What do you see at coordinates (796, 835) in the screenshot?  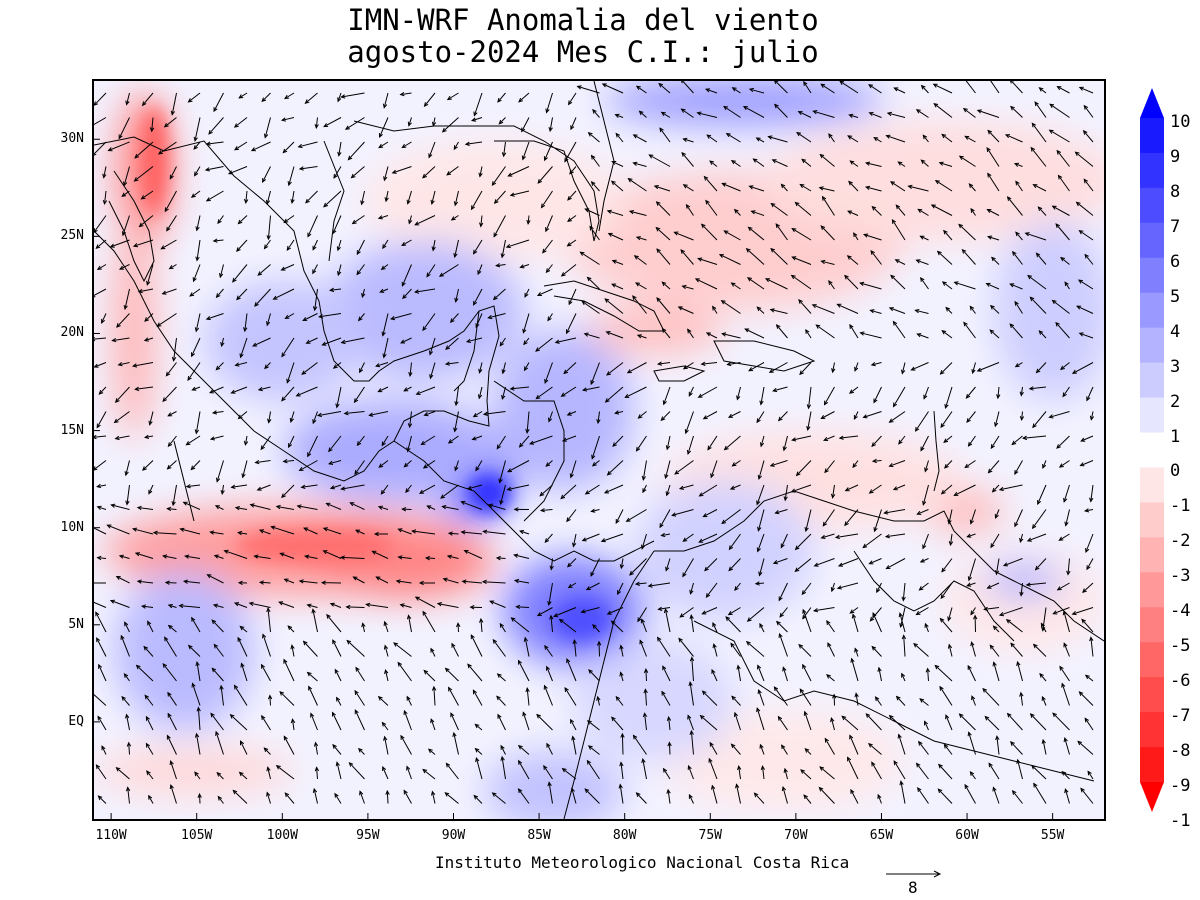 I see `lon-label: 70W` at bounding box center [796, 835].